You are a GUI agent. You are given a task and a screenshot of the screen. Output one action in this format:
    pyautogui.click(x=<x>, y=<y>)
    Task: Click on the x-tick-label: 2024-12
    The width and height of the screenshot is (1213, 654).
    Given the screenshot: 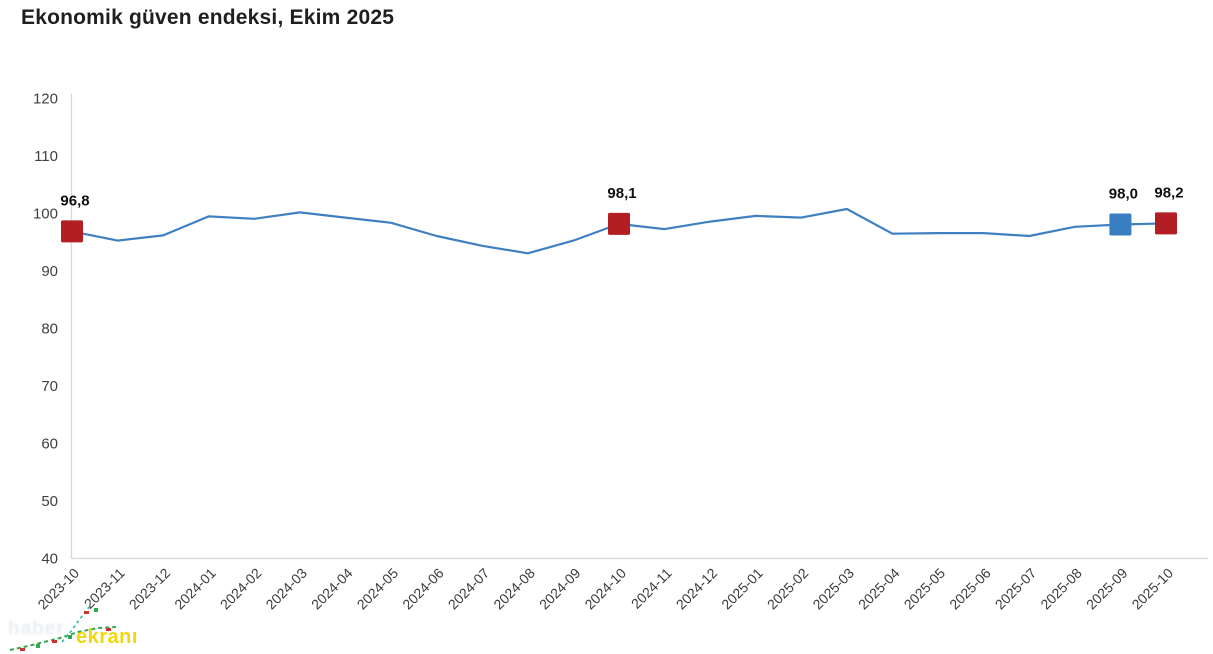 What is the action you would take?
    pyautogui.click(x=697, y=589)
    